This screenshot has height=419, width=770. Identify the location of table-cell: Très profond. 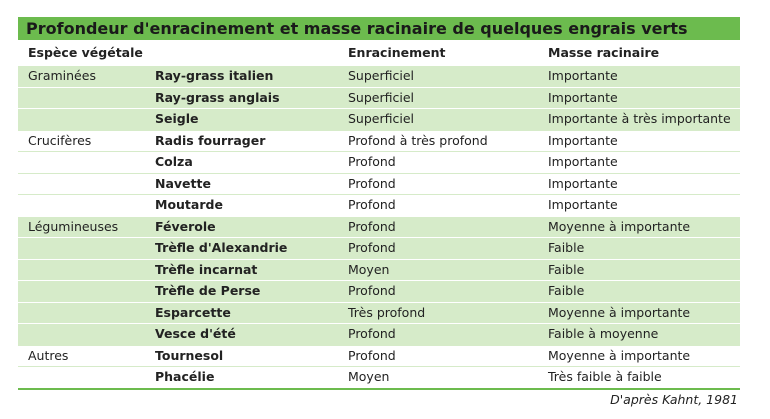
(387, 312).